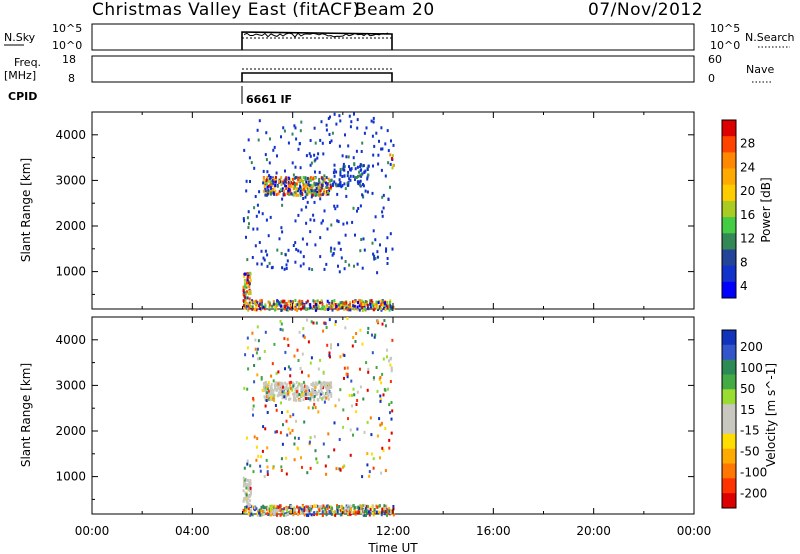 The image size is (800, 554). I want to click on nsearch-label: N.Search, so click(770, 37).